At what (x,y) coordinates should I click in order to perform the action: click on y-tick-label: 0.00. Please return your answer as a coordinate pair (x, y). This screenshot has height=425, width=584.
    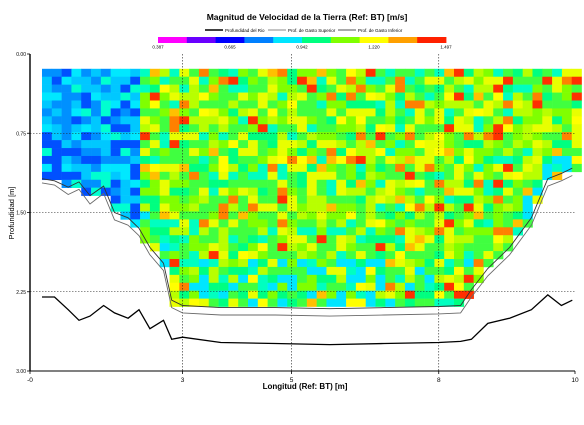
    Looking at the image, I should click on (21, 55).